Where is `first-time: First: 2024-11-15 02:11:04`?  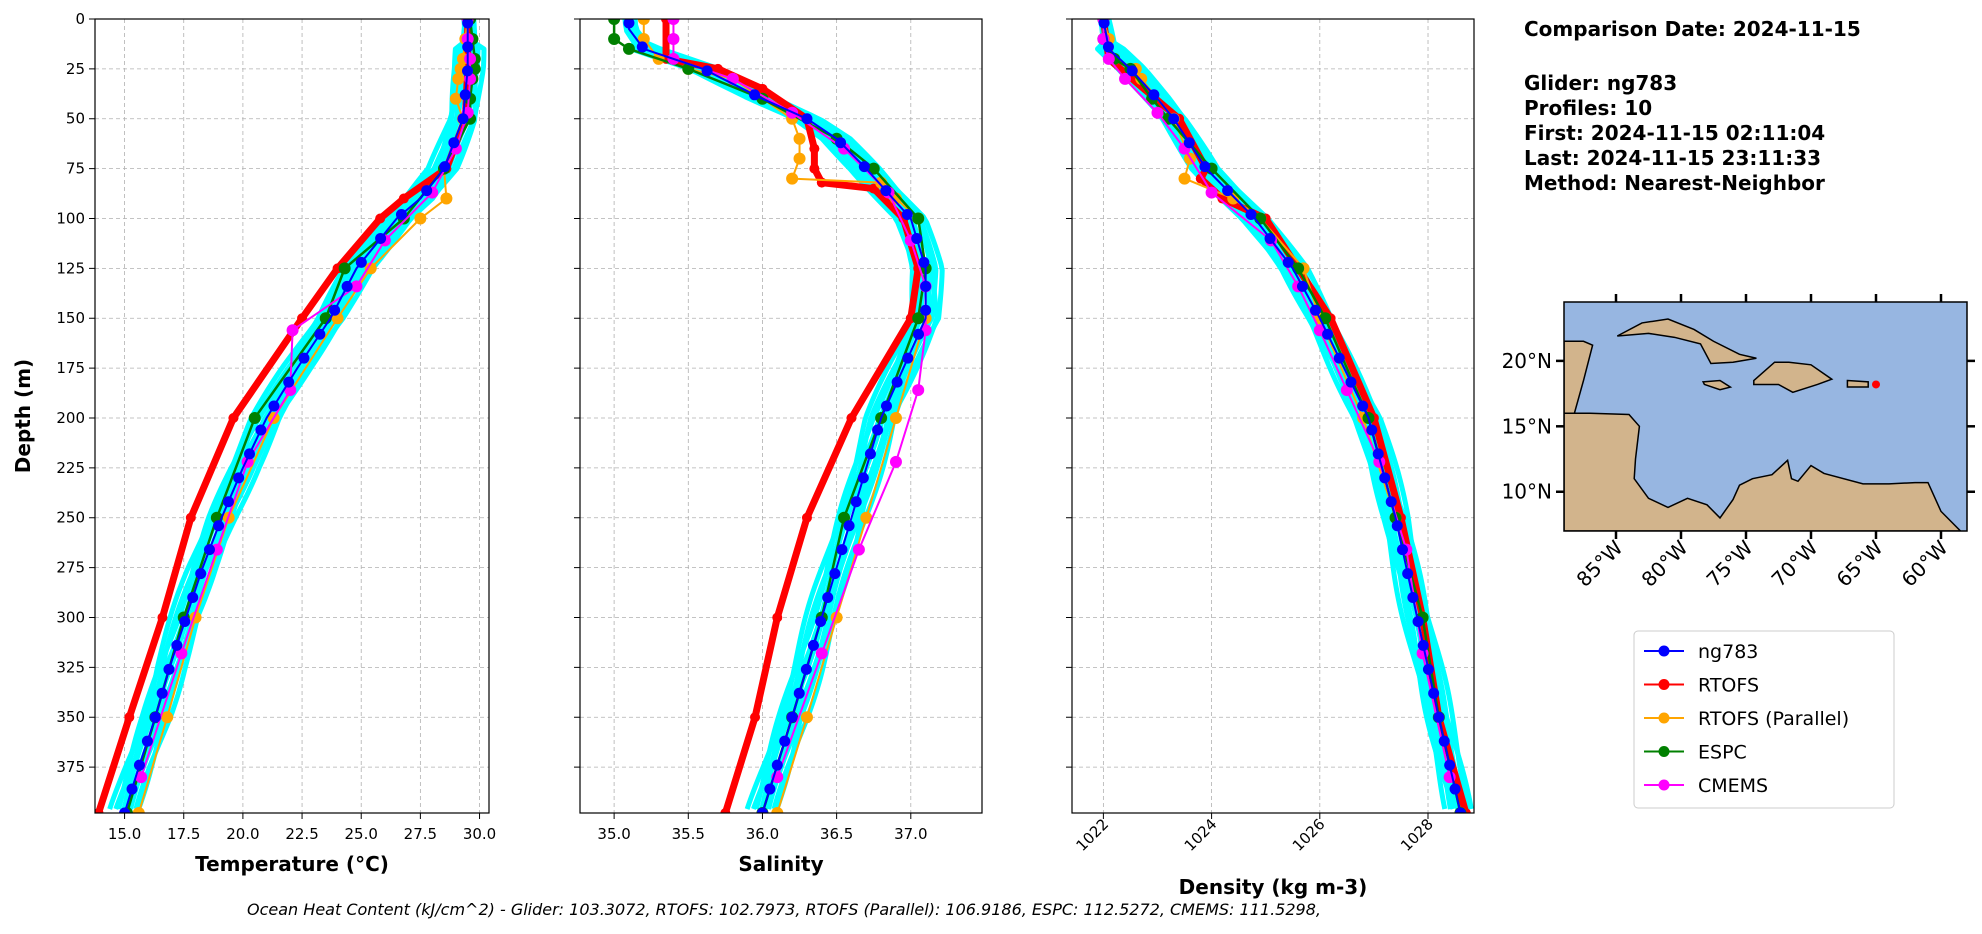 first-time: First: 2024-11-15 02:11:04 is located at coordinates (1674, 133).